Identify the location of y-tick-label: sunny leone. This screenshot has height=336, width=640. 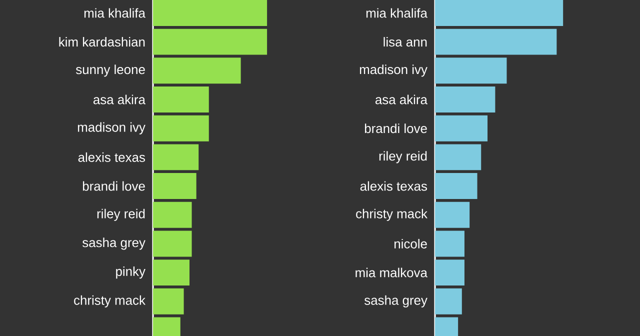
(110, 70).